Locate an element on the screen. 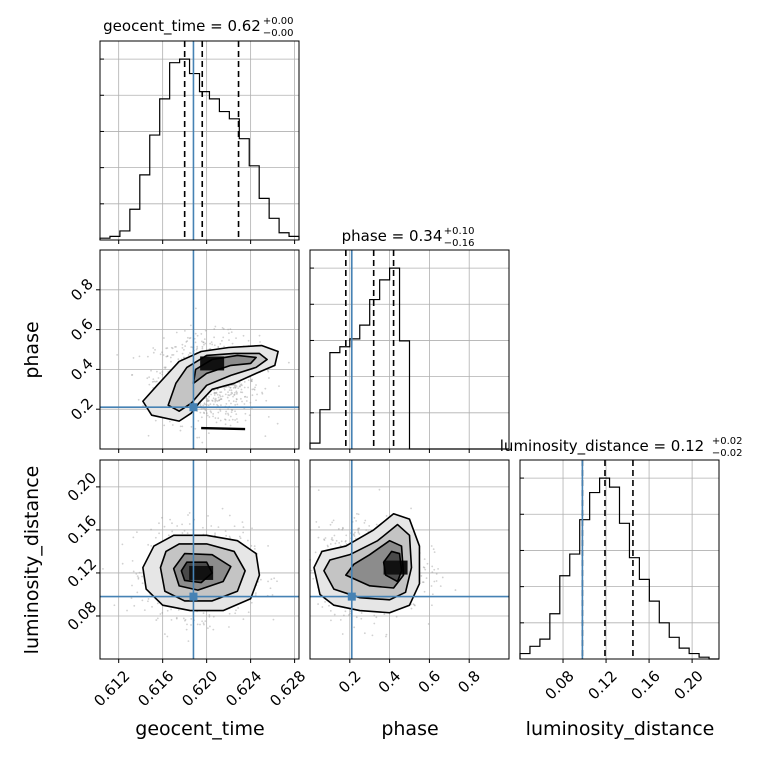  title-text-luminosity_distance: luminosity_distance = 0.12 is located at coordinates (602, 446).